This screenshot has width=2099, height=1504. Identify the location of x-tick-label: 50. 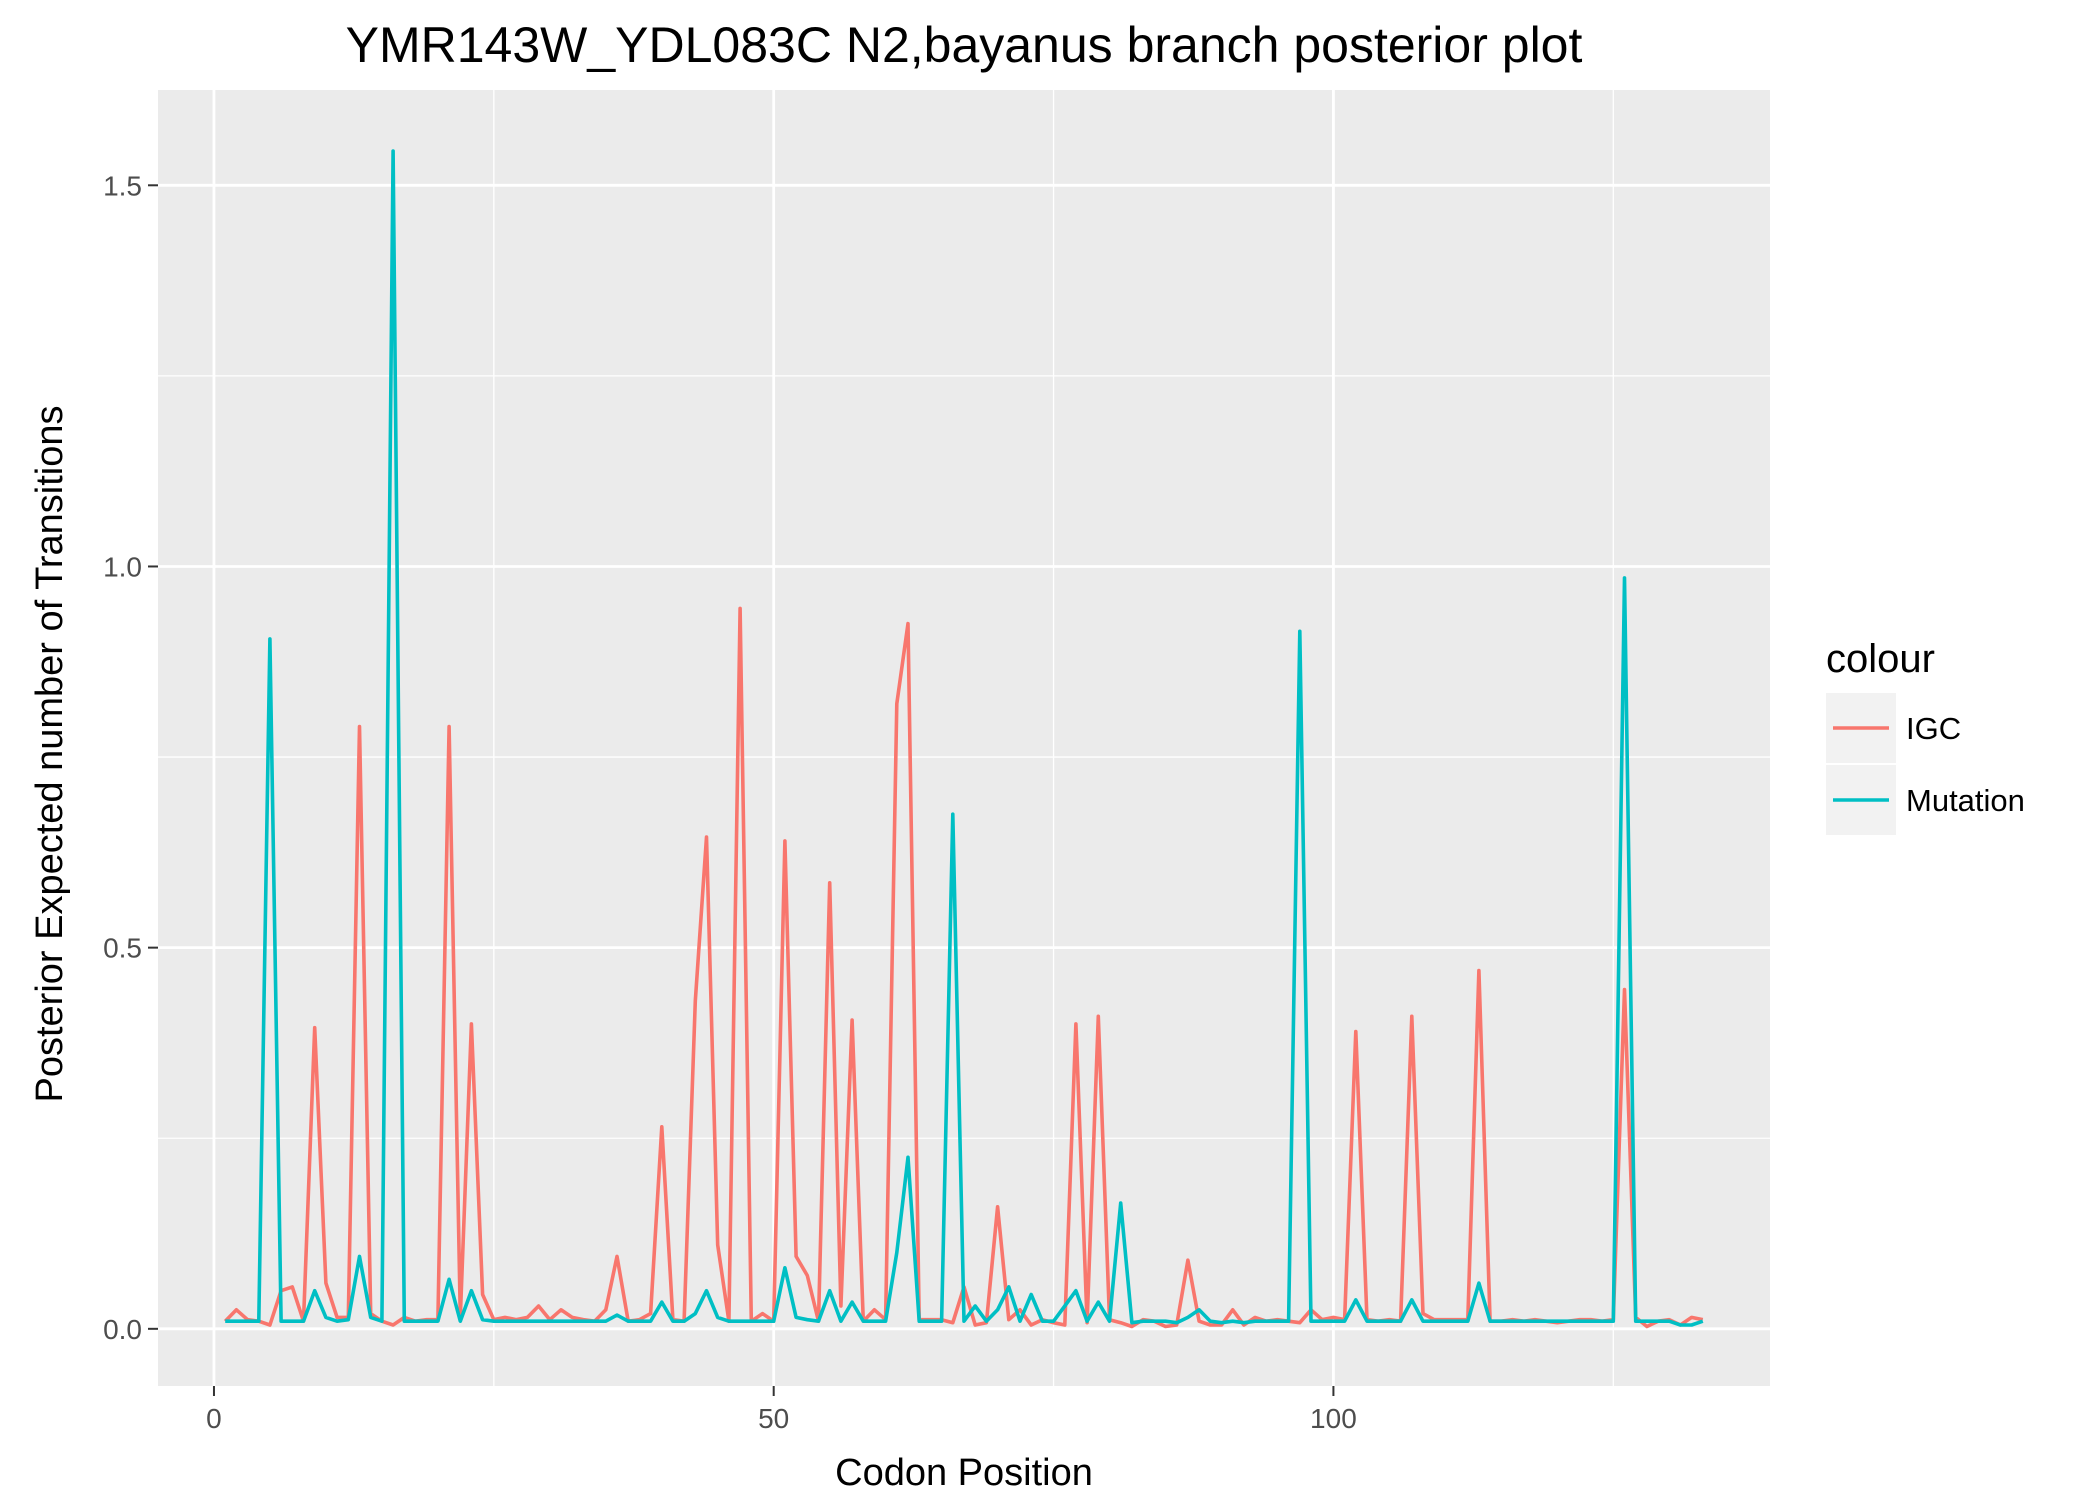
(773, 1418).